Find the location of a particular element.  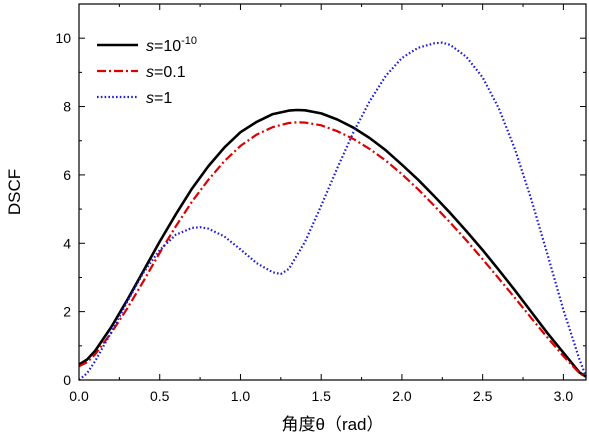

y-tick-label: 2 is located at coordinates (67, 312).